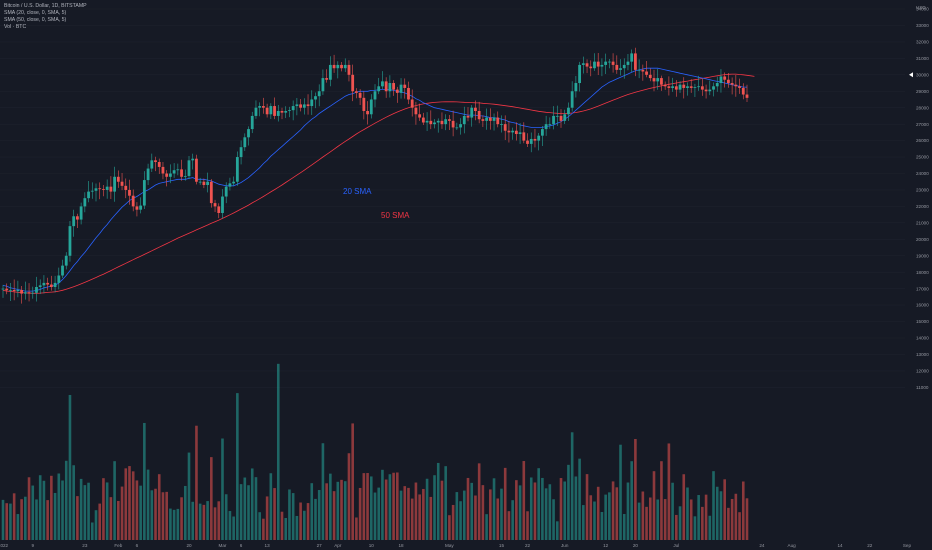 This screenshot has height=550, width=932. Describe the element at coordinates (922, 222) in the screenshot. I see `price-tick-label: 21000` at that location.